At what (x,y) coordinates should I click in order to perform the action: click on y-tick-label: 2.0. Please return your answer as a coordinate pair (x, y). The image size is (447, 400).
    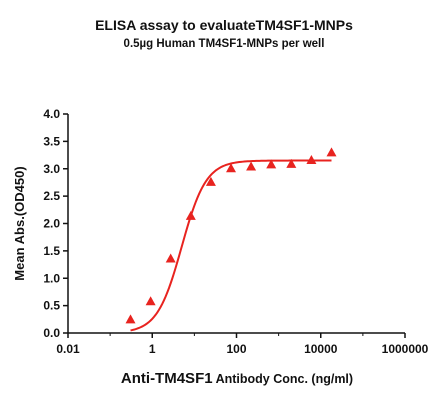
    Looking at the image, I should click on (51, 224).